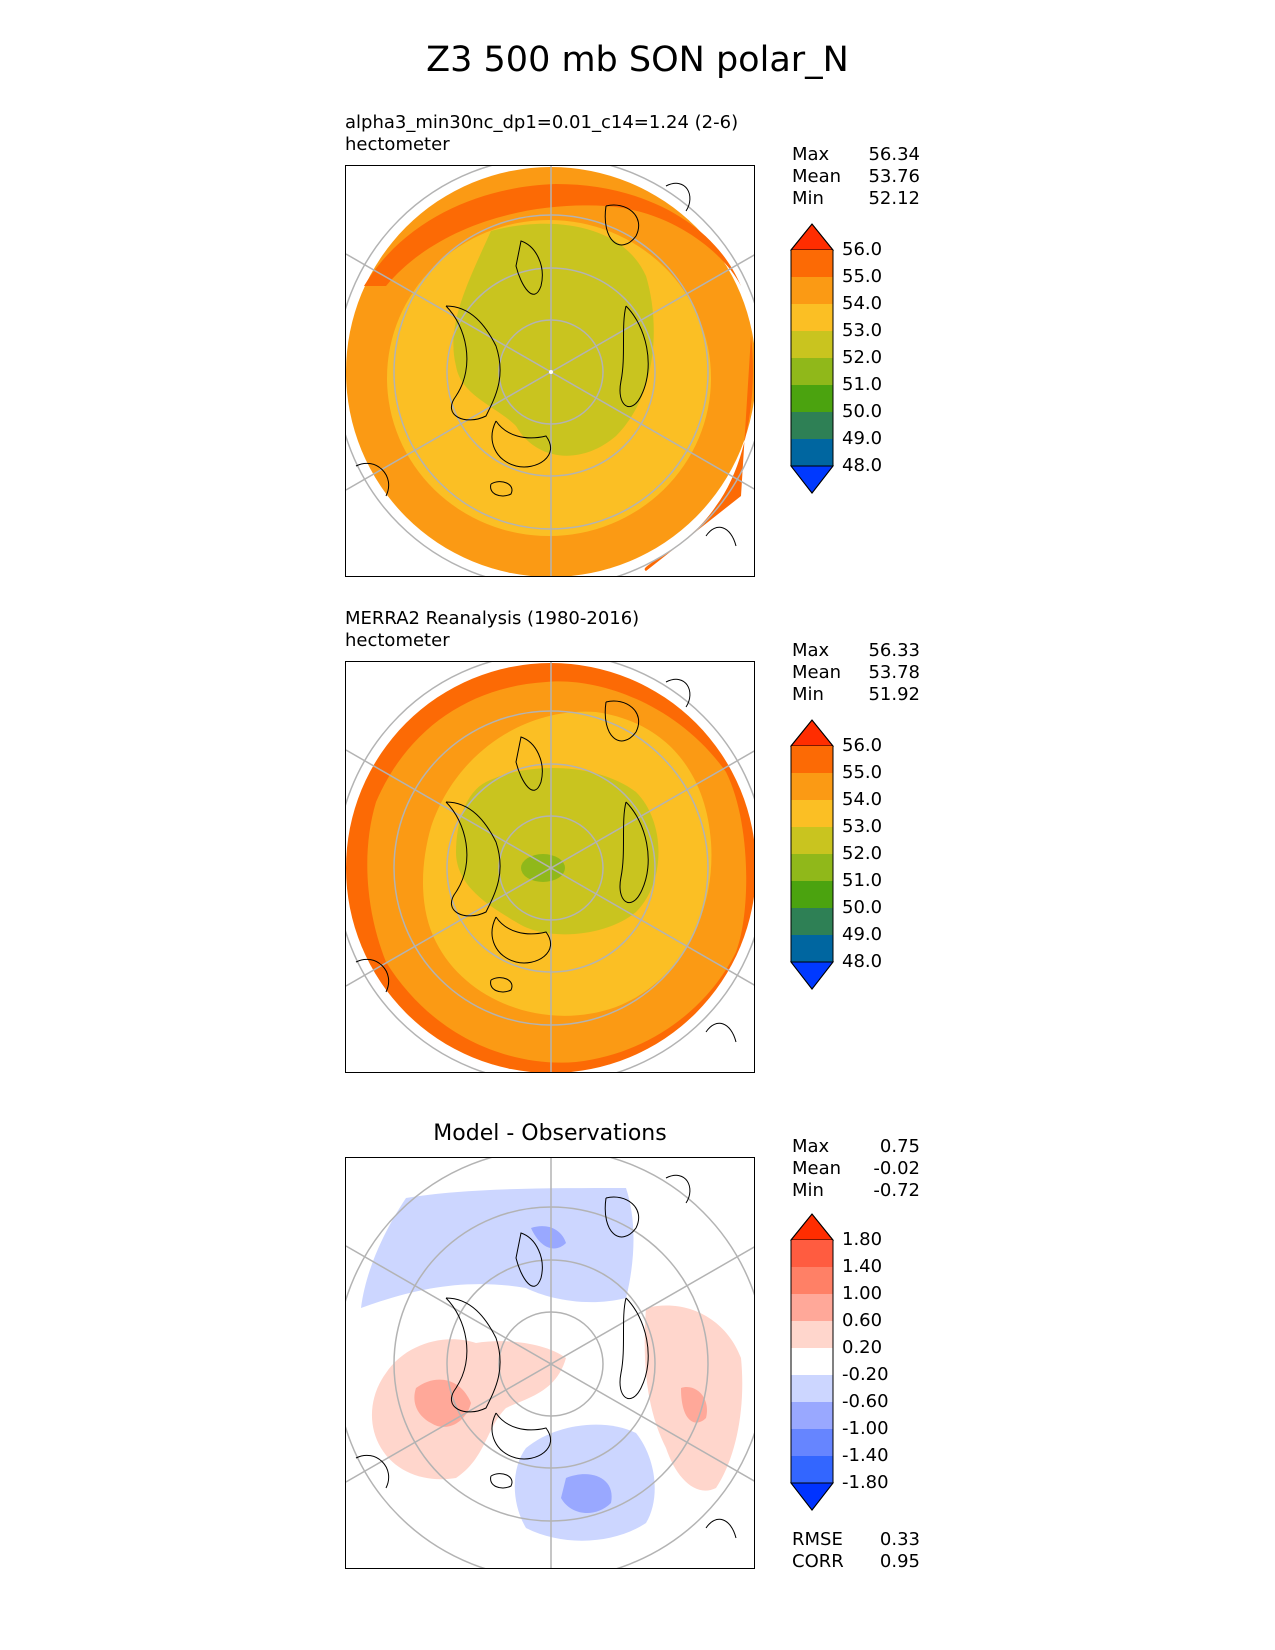 This screenshot has width=1275, height=1650. I want to click on panel1-colorbar: 56.0 55.0 54.0 53.0 52.0 51.0 50.0 49.0 48.0, so click(849, 361).